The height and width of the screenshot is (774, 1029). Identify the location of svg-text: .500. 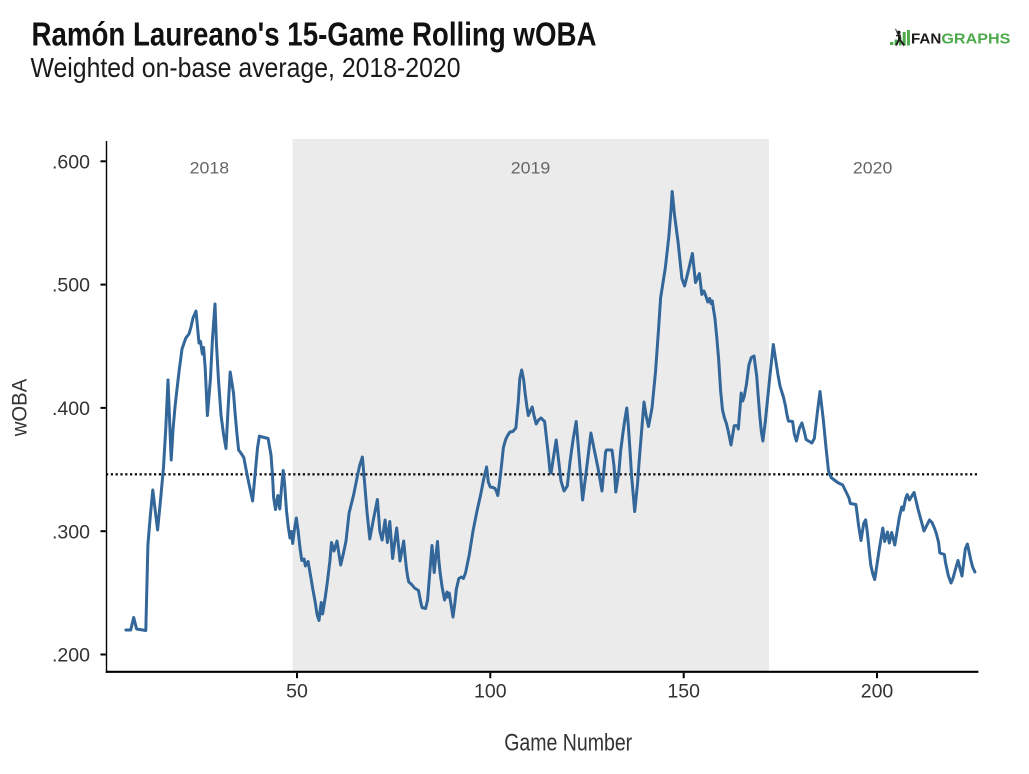
(71, 286).